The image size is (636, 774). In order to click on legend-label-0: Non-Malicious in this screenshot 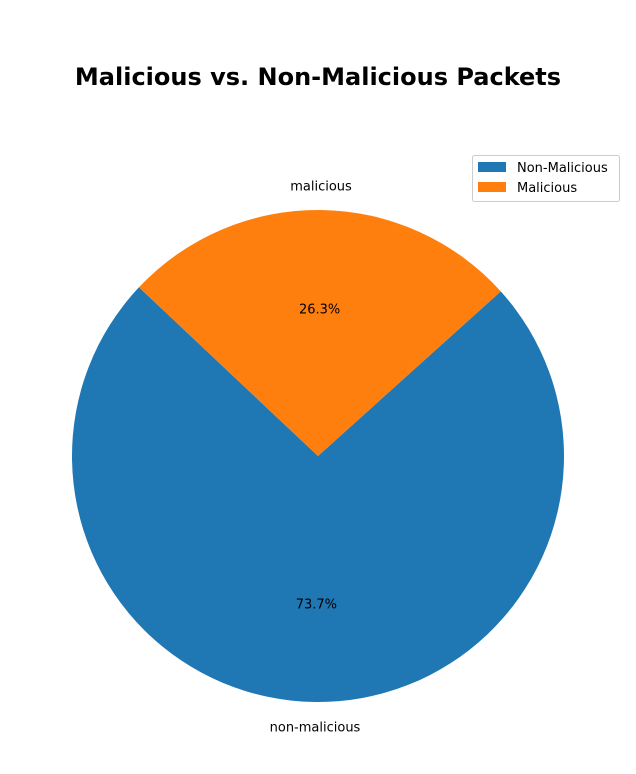, I will do `click(562, 168)`.